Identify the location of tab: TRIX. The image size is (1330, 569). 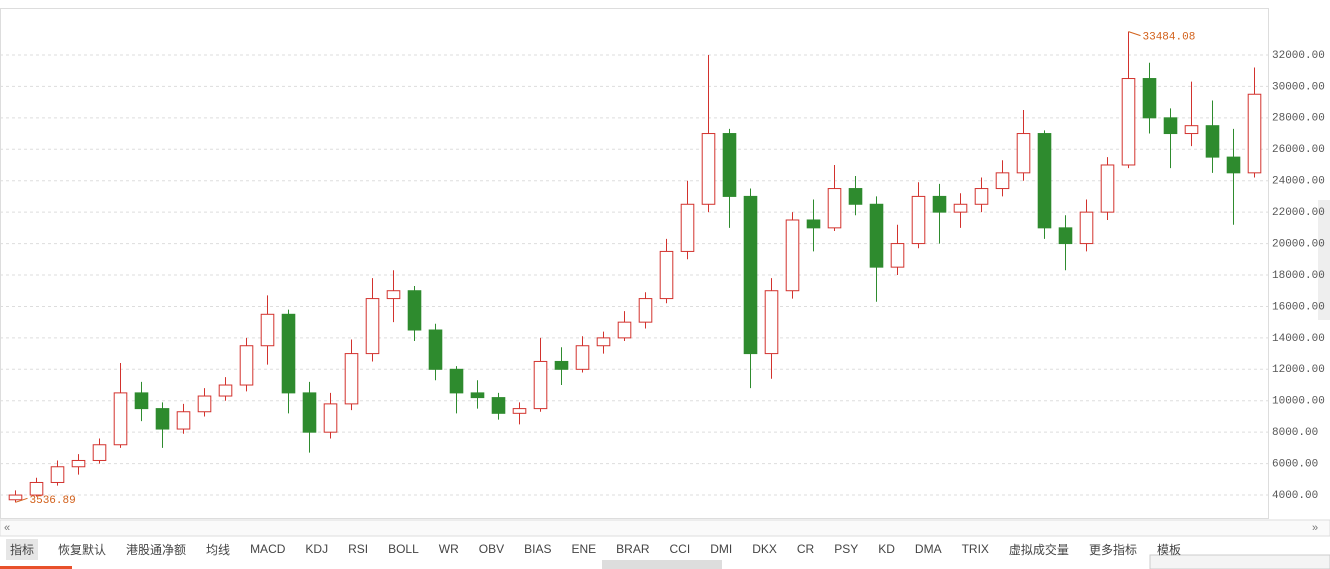
(975, 549).